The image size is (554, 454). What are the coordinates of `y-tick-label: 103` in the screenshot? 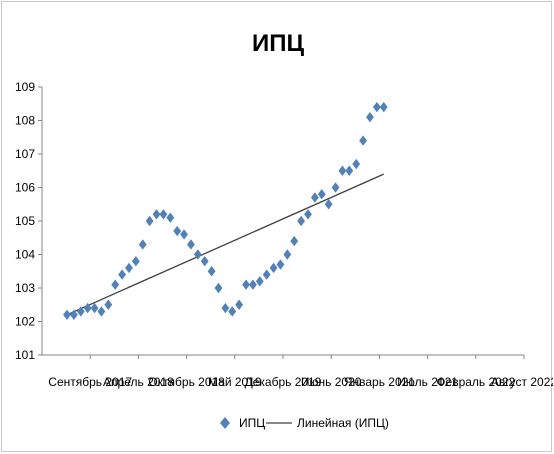 It's located at (25, 288).